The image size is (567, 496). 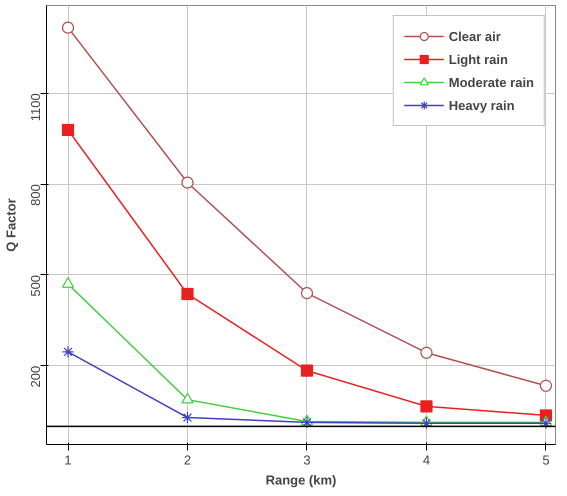 What do you see at coordinates (491, 82) in the screenshot?
I see `legend-label: Moderate rain` at bounding box center [491, 82].